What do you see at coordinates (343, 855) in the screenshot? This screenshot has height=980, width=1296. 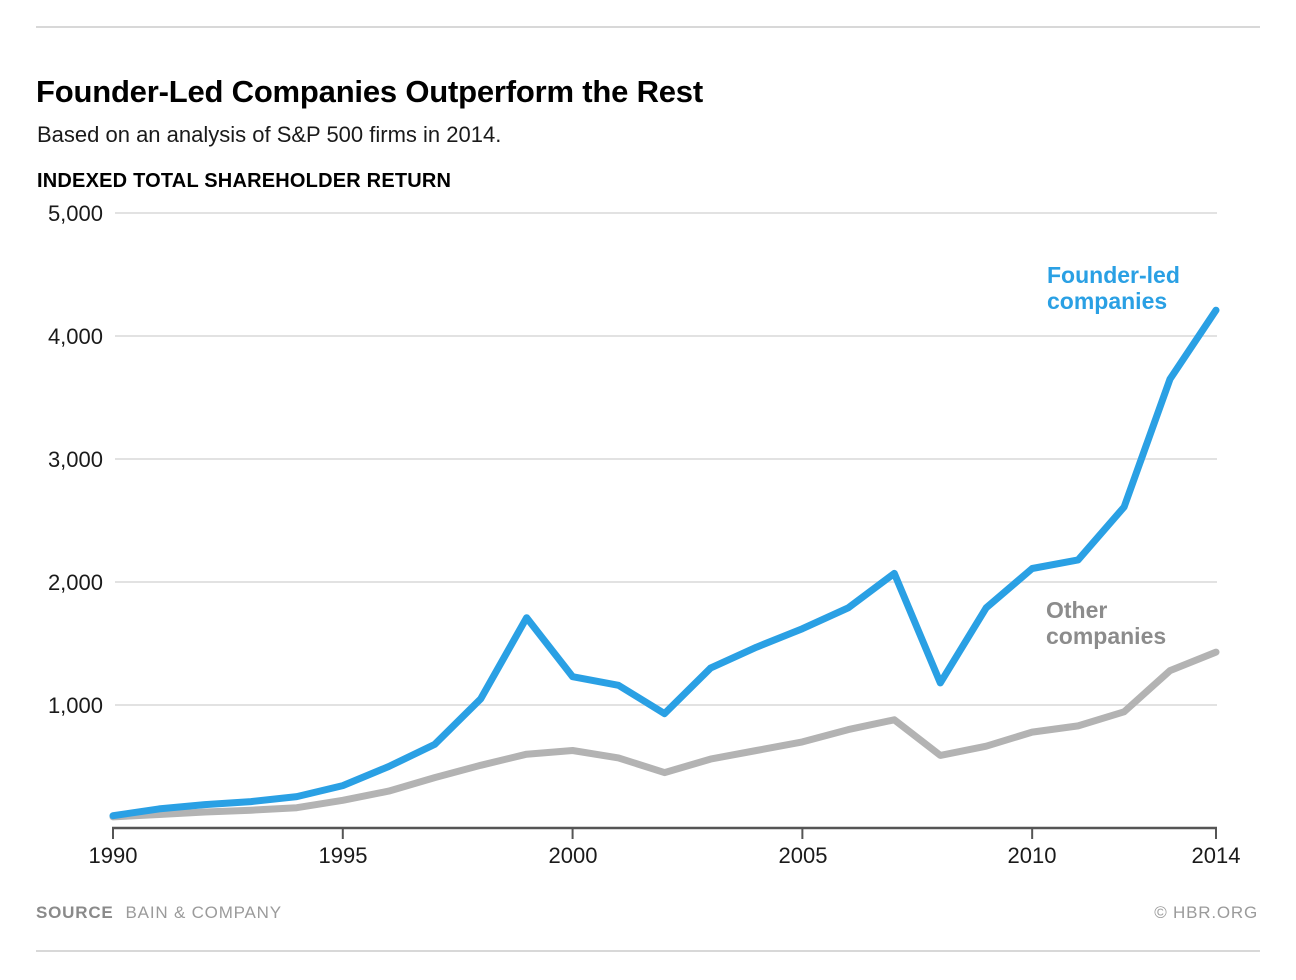 I see `x-tick-label: 1995` at bounding box center [343, 855].